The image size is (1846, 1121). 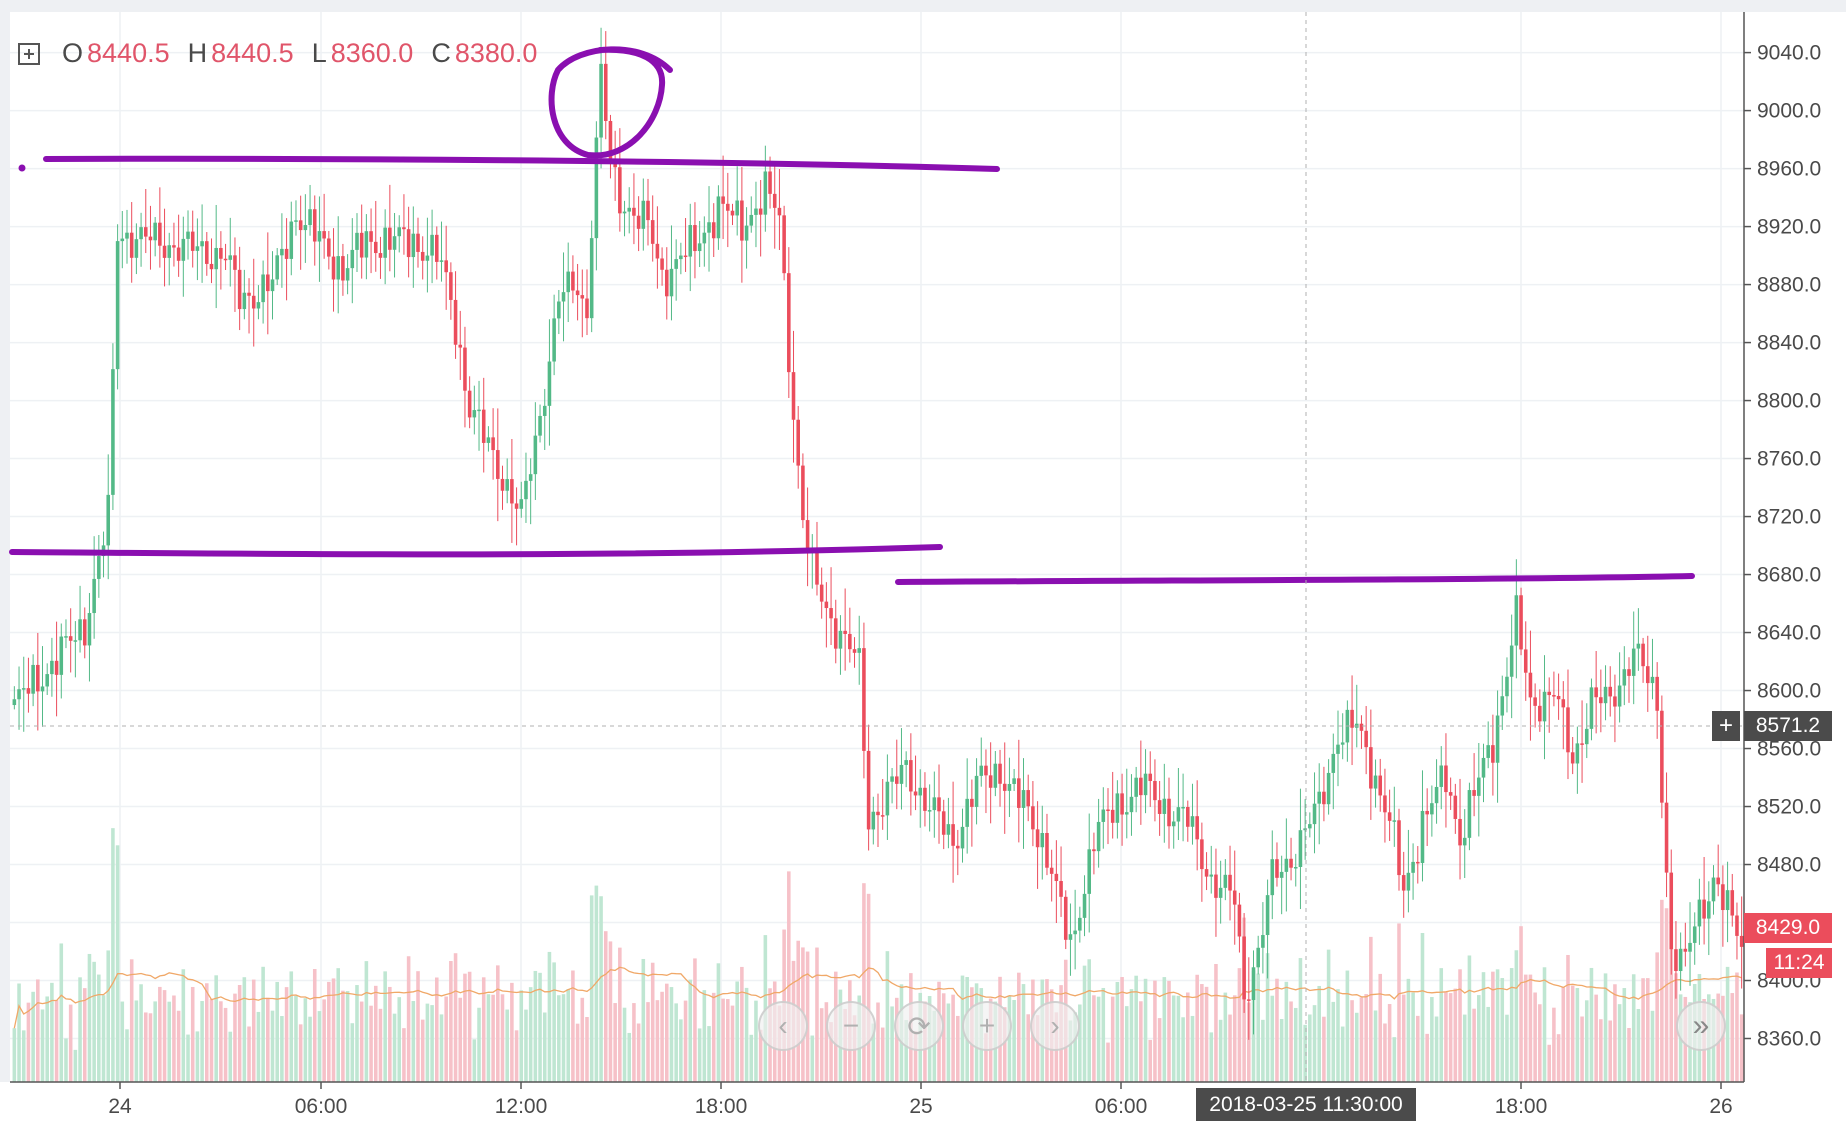 What do you see at coordinates (496, 53) in the screenshot?
I see `close-value: 8380.0` at bounding box center [496, 53].